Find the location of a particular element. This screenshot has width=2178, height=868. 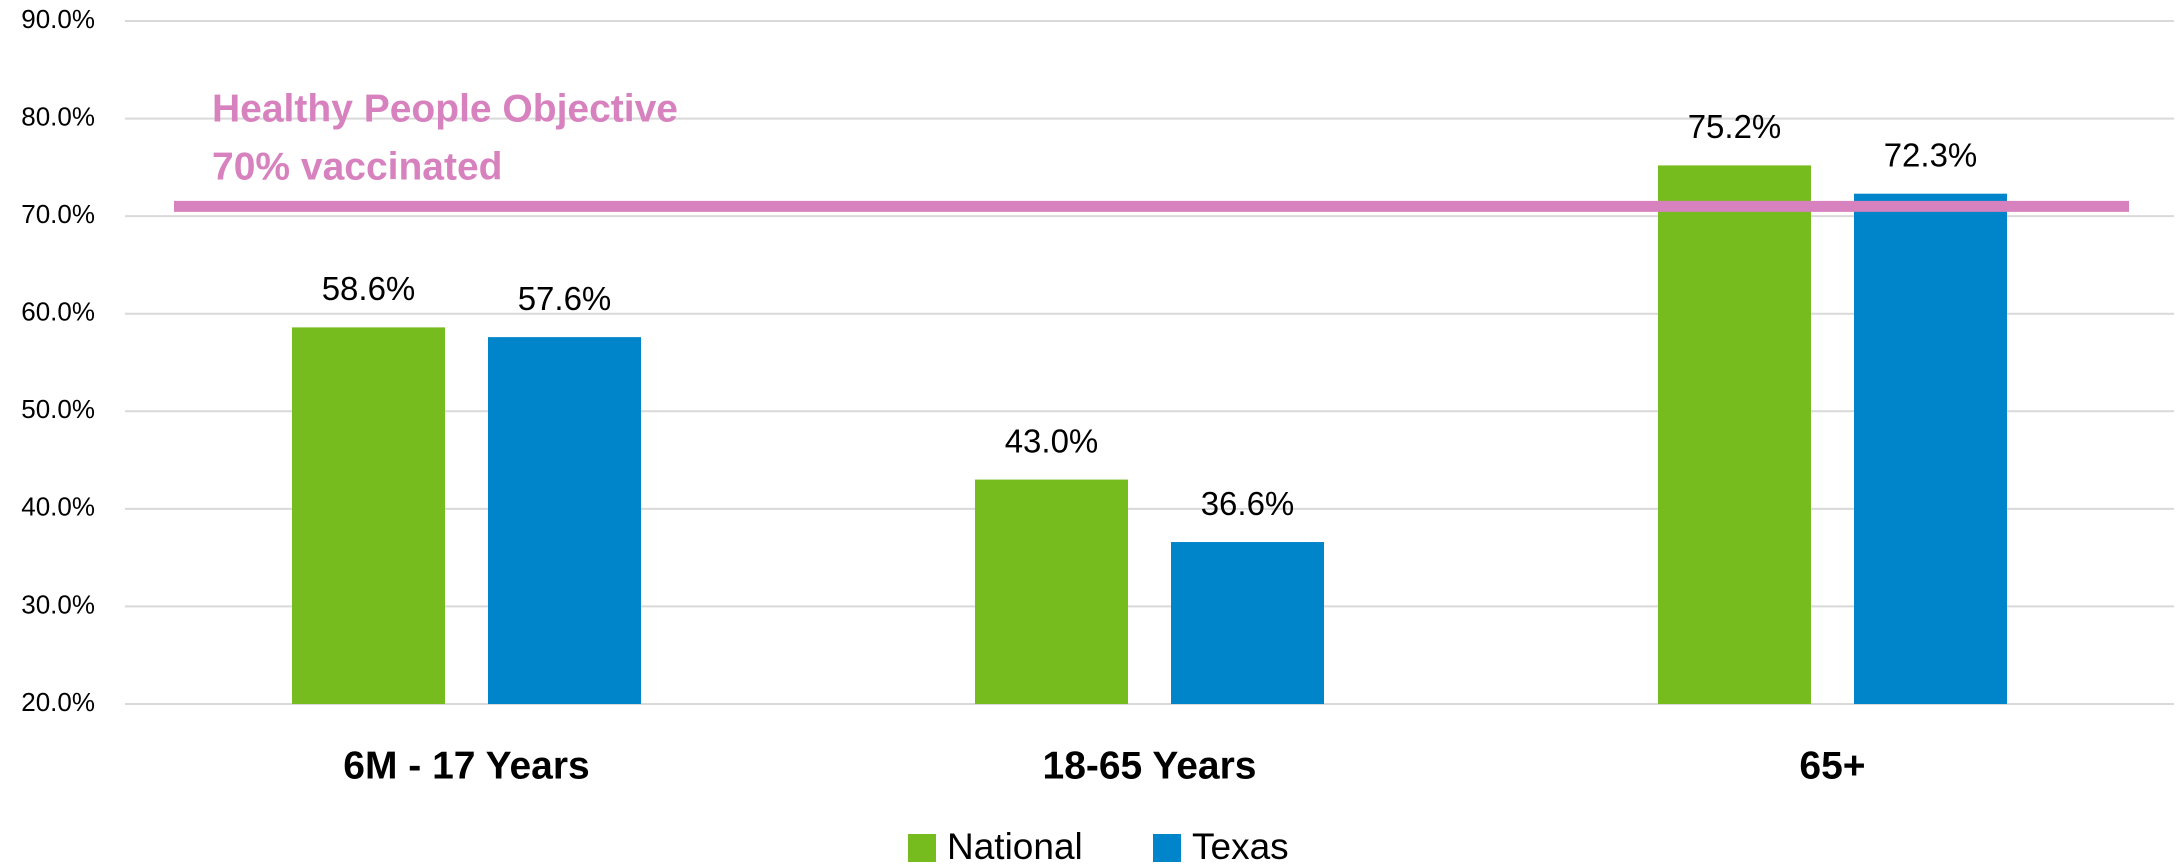

value-label: 75.2% is located at coordinates (1735, 126).